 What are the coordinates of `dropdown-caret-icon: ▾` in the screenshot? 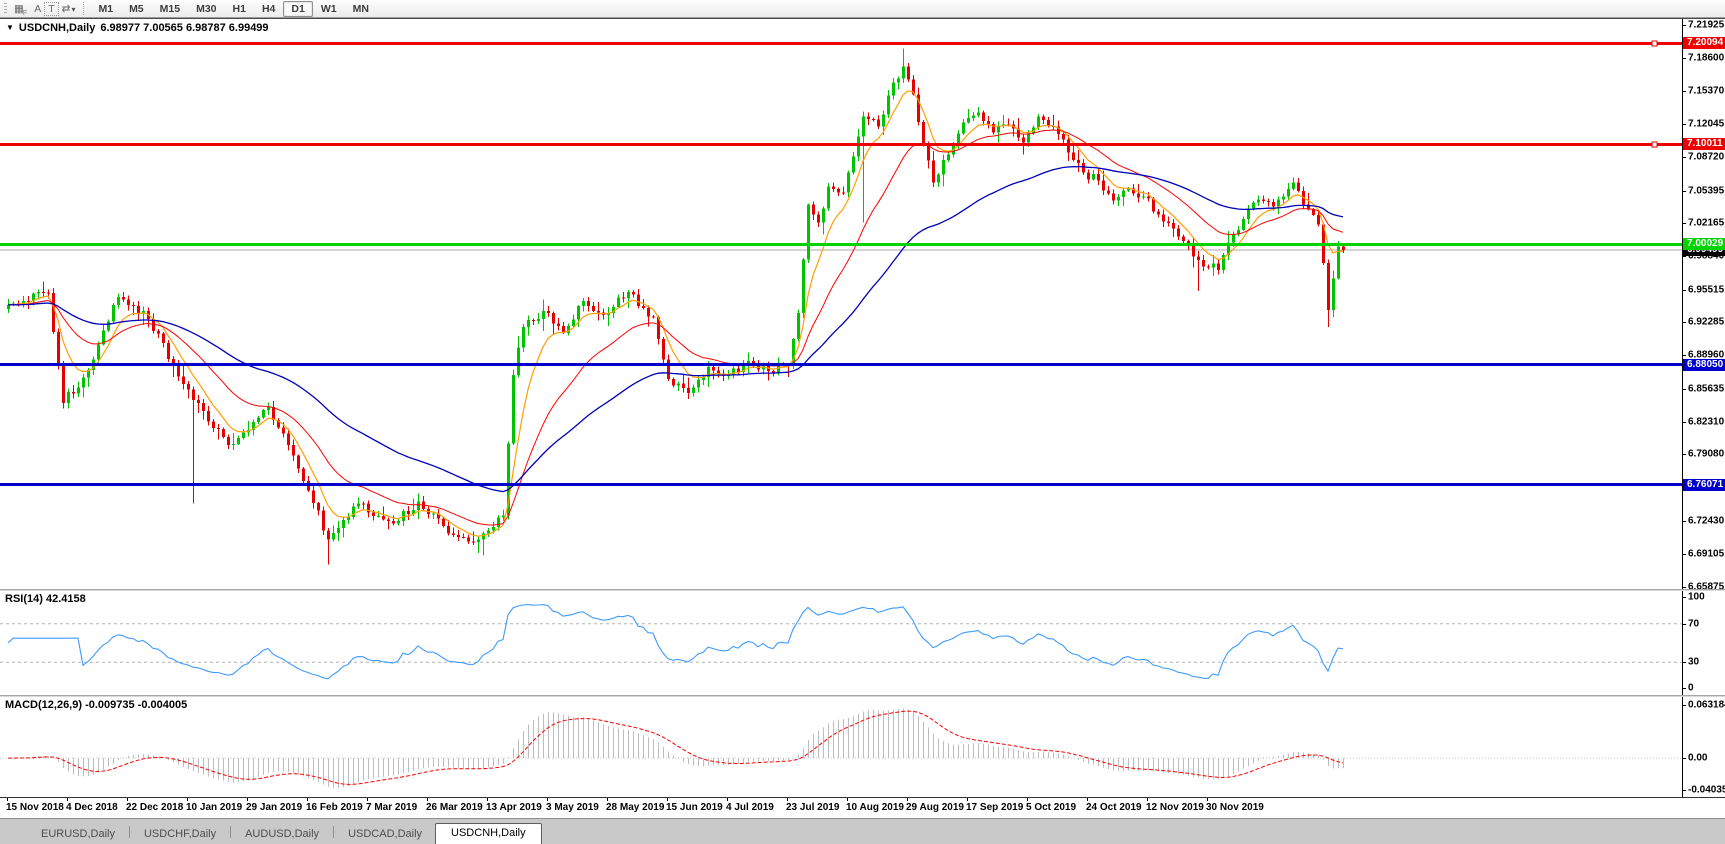 It's located at (73, 9).